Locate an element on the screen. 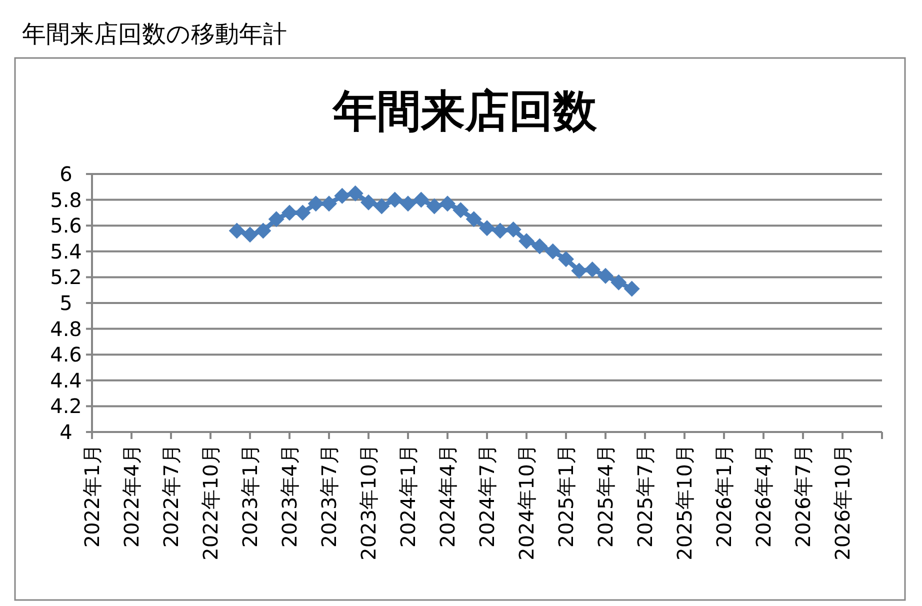  x-tick-label: 2026年10月 is located at coordinates (842, 502).